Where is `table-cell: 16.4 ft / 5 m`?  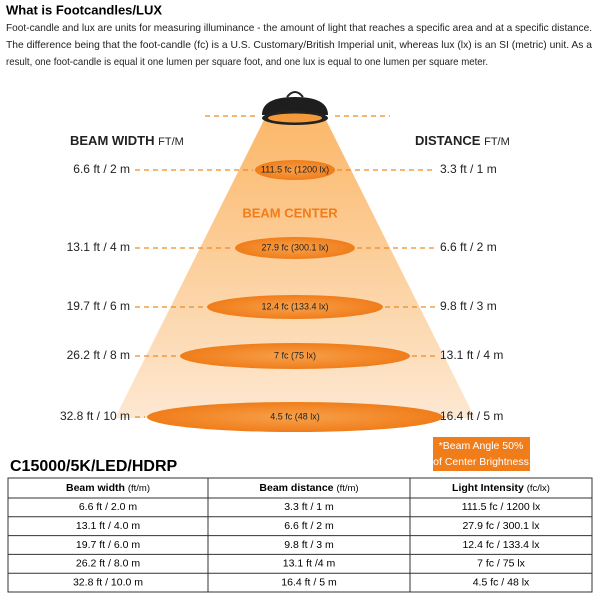 table-cell: 16.4 ft / 5 m is located at coordinates (309, 582).